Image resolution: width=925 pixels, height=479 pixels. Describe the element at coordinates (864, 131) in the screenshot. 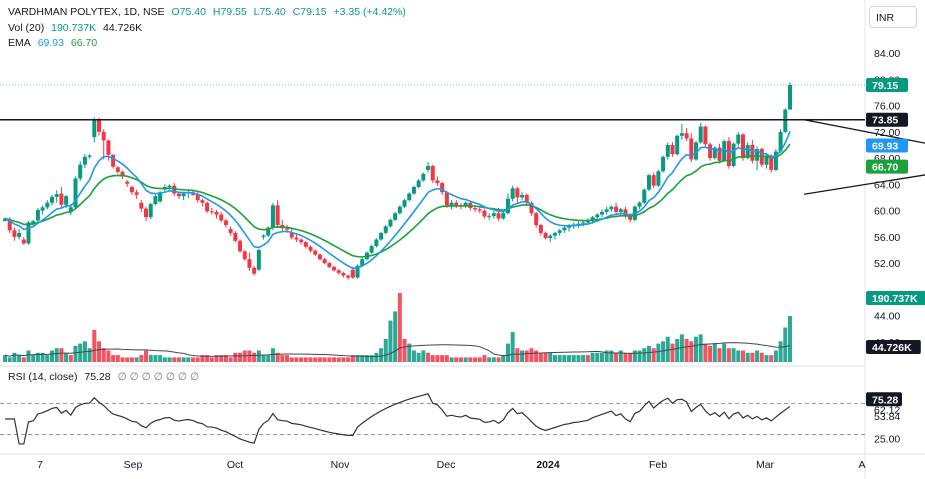

I see `triangle-upper-line` at that location.